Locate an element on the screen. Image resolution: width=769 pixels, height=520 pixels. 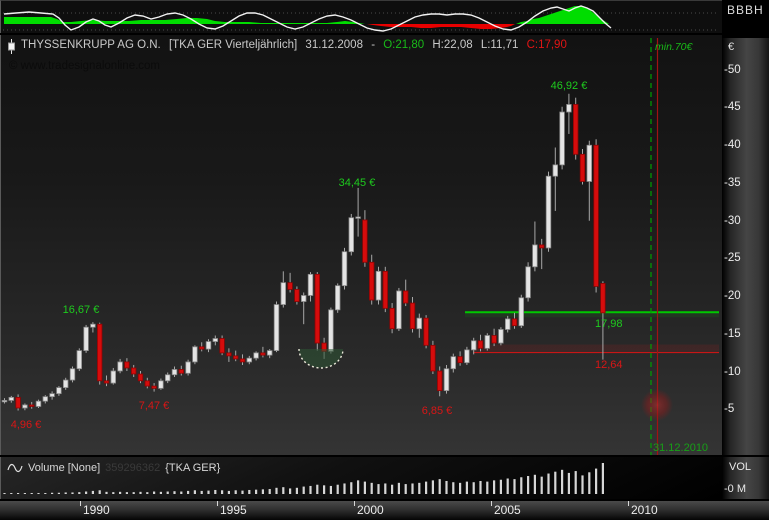
indicator-panel is located at coordinates (361, 16).